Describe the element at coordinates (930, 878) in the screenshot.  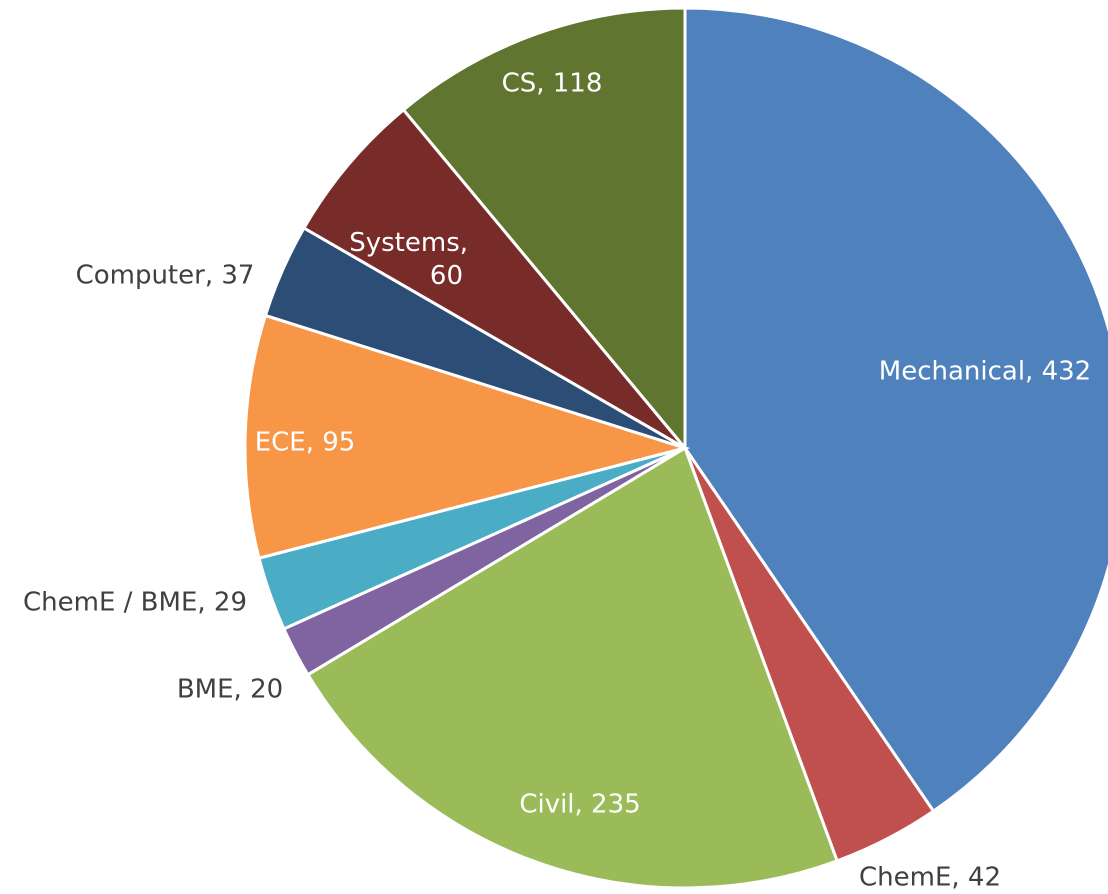
I see `data-label: ChemE, 42` at that location.